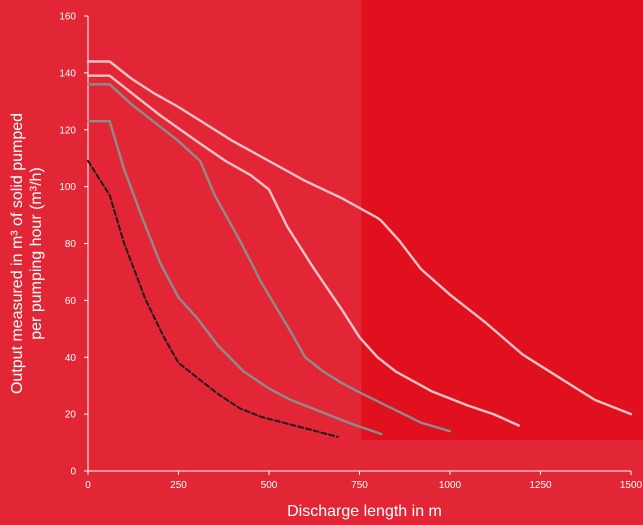 The width and height of the screenshot is (643, 525). Describe the element at coordinates (359, 485) in the screenshot. I see `x-tick-label: 750` at that location.